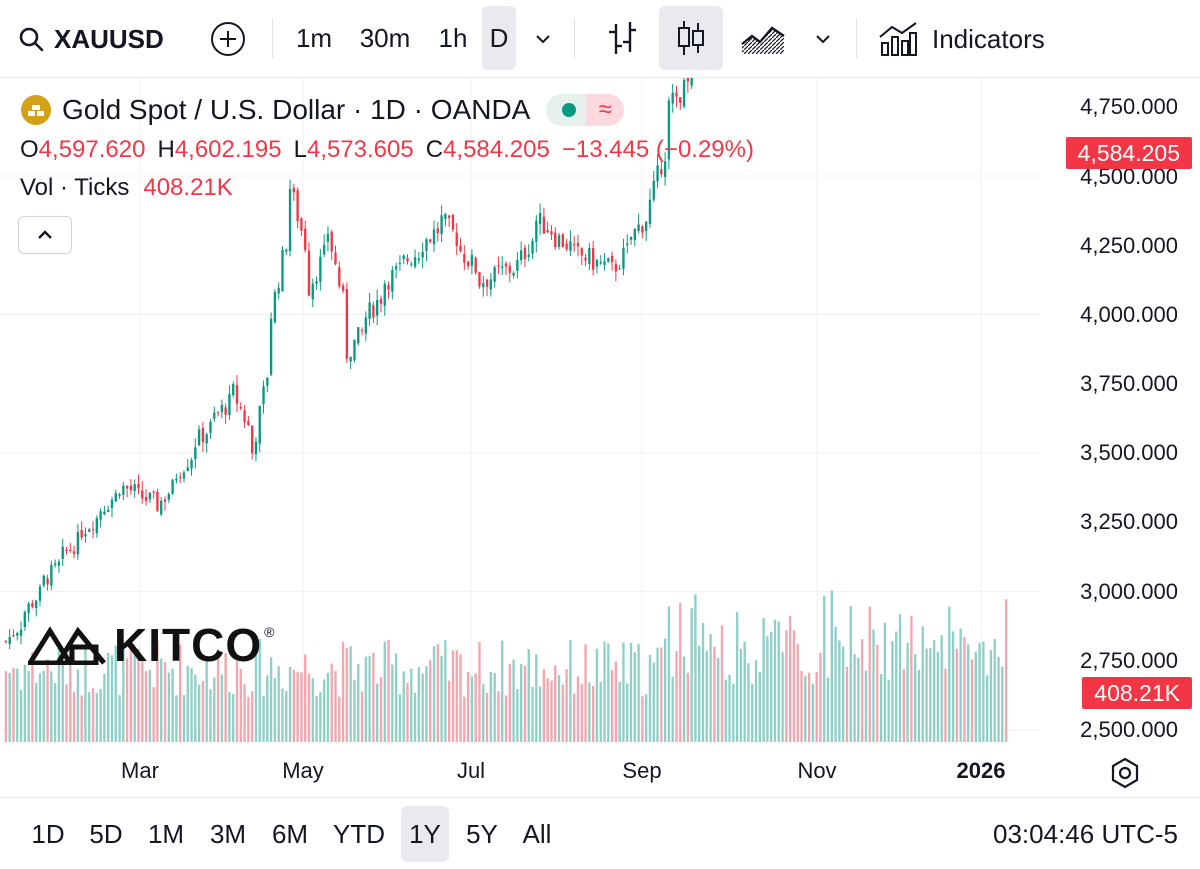 The height and width of the screenshot is (869, 1200). Describe the element at coordinates (543, 39) in the screenshot. I see `interval-dropdown` at that location.